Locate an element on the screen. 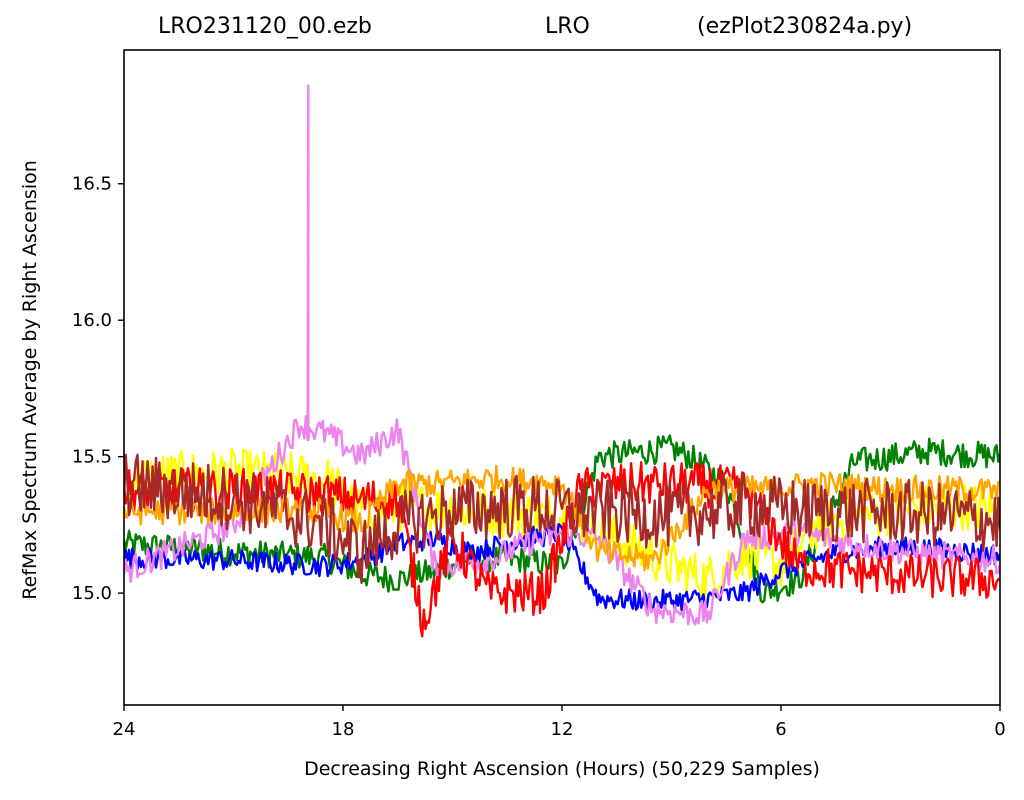 This screenshot has height=800, width=1024. y-tick-label: 16.5 is located at coordinates (92, 184).